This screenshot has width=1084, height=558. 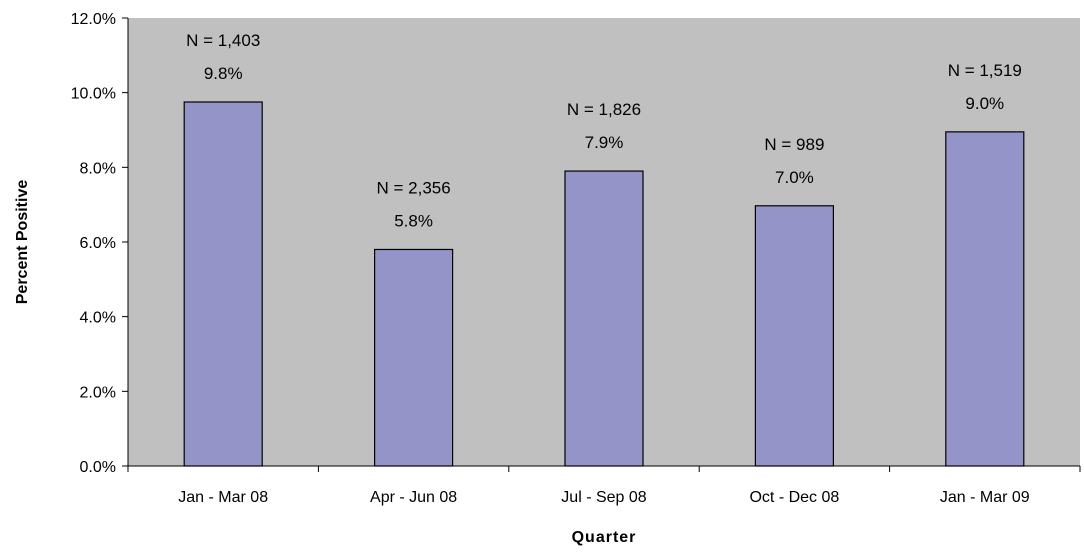 What do you see at coordinates (794, 177) in the screenshot?
I see `value-label: 7.0%` at bounding box center [794, 177].